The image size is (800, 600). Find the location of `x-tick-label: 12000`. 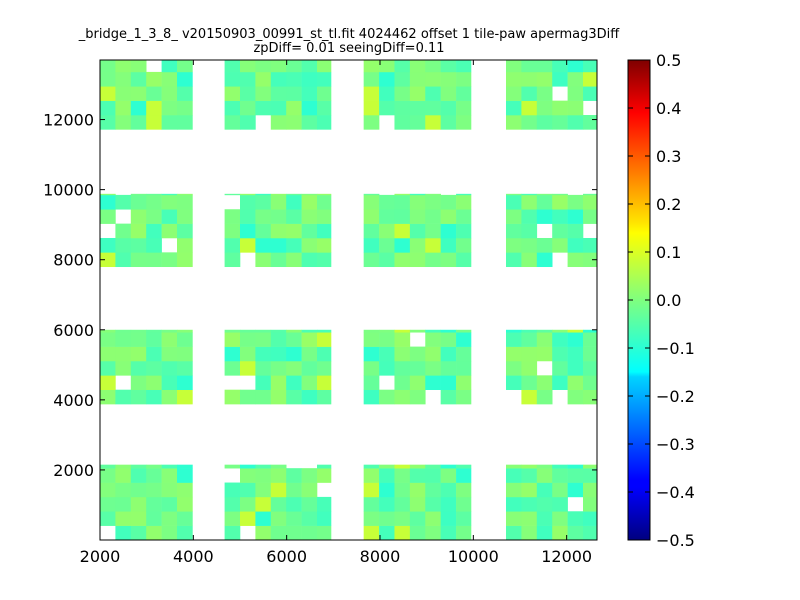

x-tick-label: 12000 is located at coordinates (566, 556).